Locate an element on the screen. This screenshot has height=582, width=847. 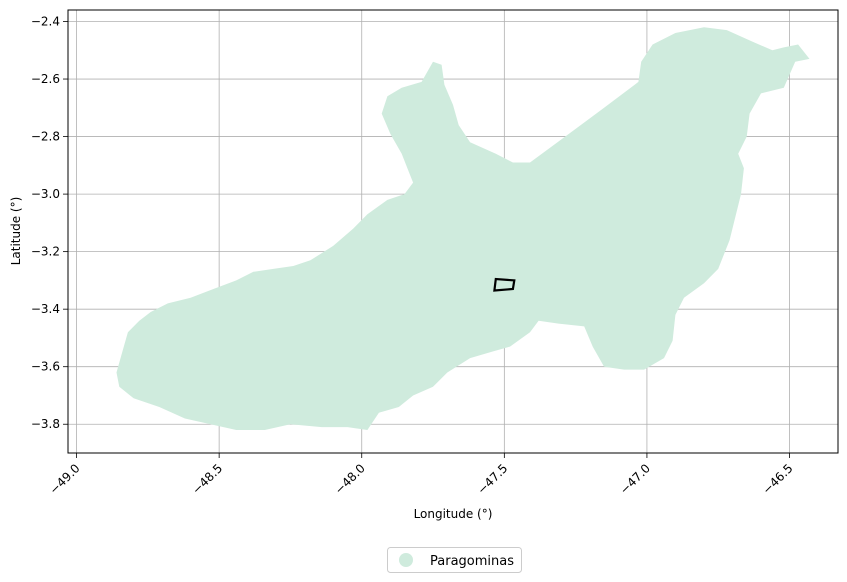
y-tick-label: −3.8 is located at coordinates (45, 424).